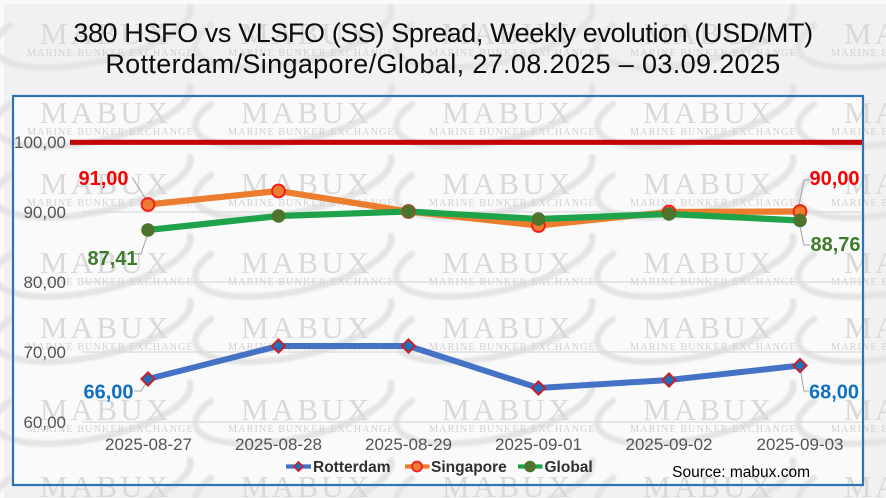 The width and height of the screenshot is (886, 498). What do you see at coordinates (148, 444) in the screenshot?
I see `svg-text: 2025-08-27` at bounding box center [148, 444].